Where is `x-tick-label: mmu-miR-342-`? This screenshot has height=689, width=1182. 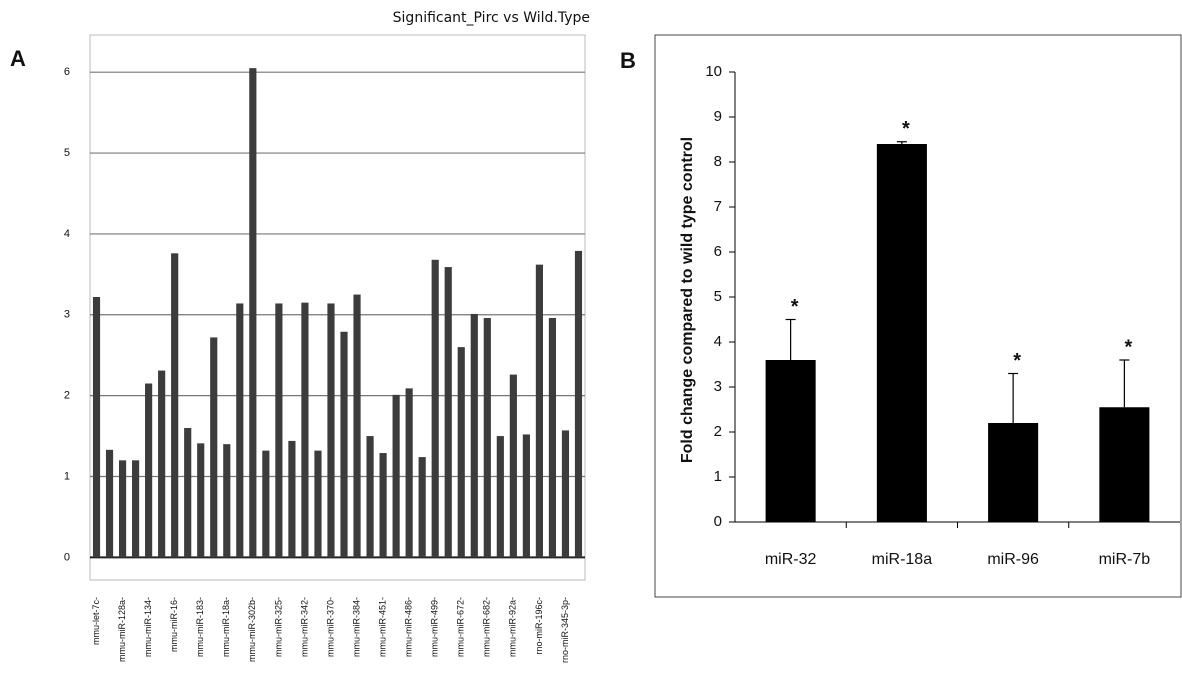 x-tick-label: mmu-miR-342- is located at coordinates (304, 627).